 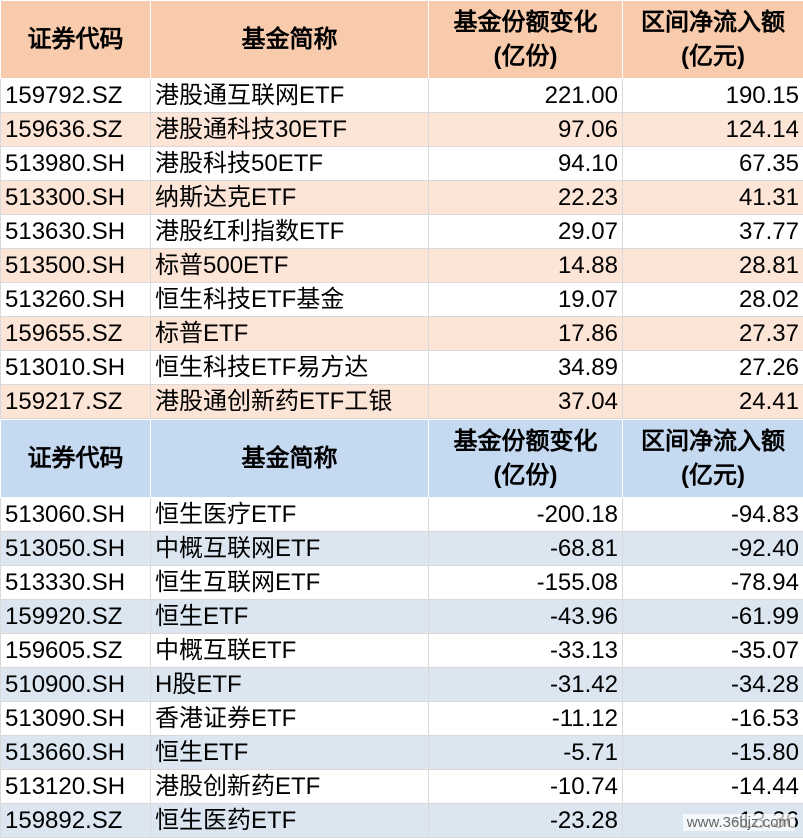 I want to click on cell: 124.14, so click(x=713, y=130).